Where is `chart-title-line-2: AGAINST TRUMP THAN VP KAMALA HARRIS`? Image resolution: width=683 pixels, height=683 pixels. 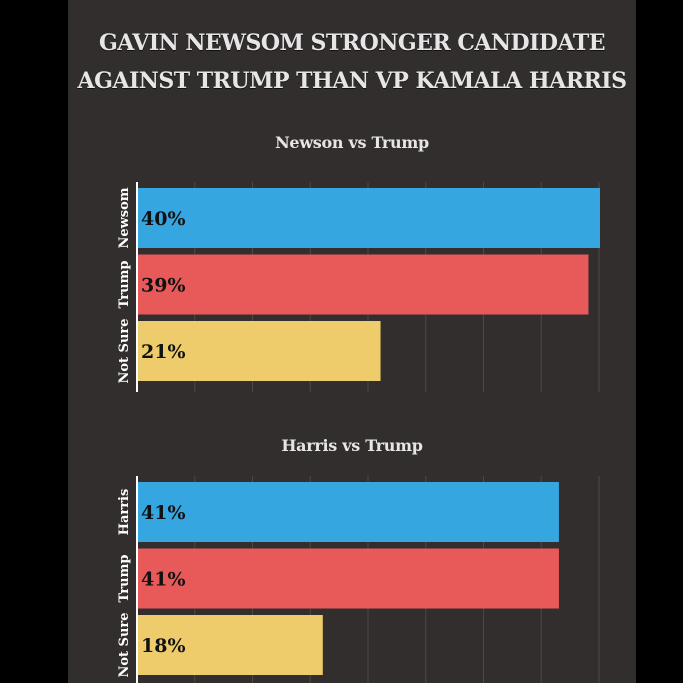
chart-title-line-2: AGAINST TRUMP THAN VP KAMALA HARRIS is located at coordinates (352, 81).